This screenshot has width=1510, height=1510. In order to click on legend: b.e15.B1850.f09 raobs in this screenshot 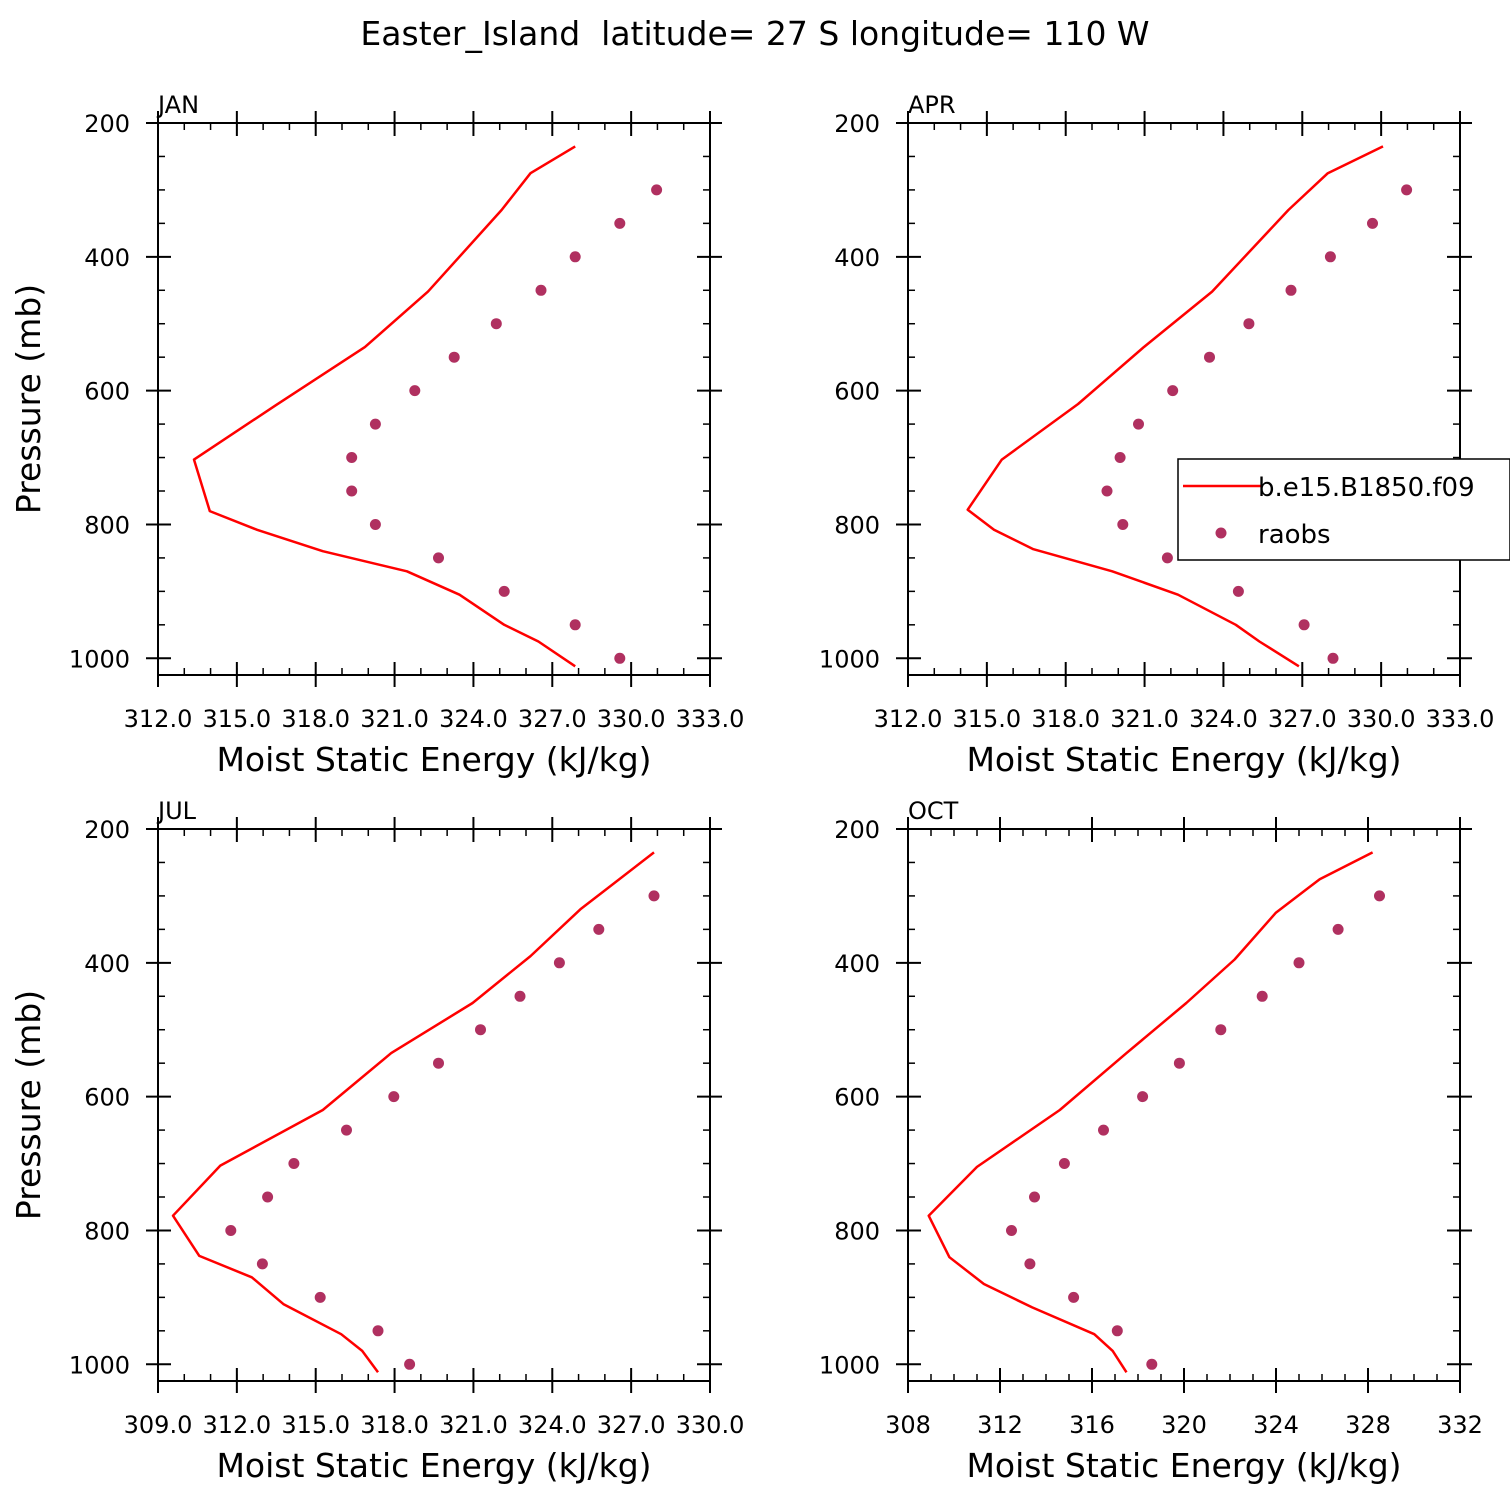, I will do `click(1343, 509)`.